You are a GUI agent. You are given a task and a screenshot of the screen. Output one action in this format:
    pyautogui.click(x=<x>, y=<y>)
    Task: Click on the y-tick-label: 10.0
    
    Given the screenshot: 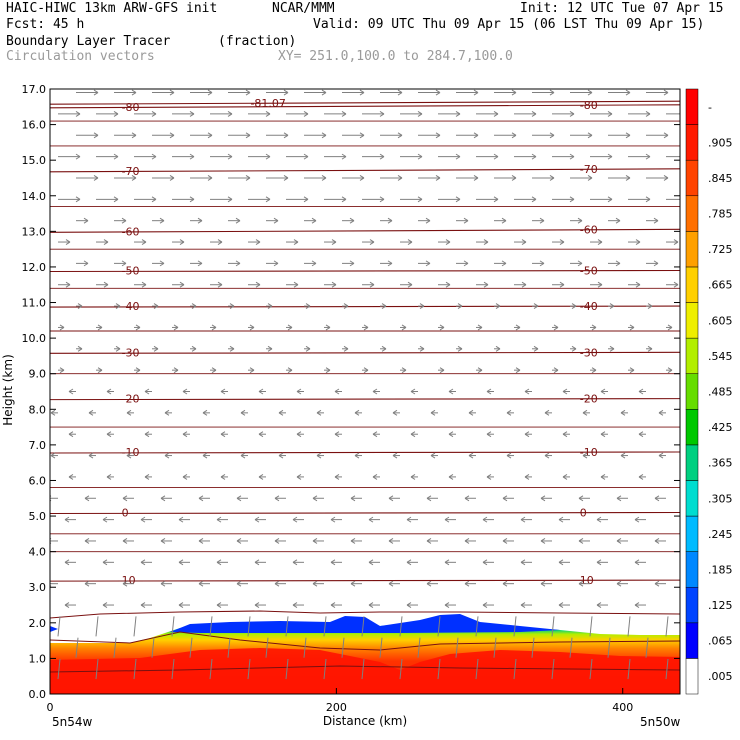 What is the action you would take?
    pyautogui.click(x=34, y=338)
    